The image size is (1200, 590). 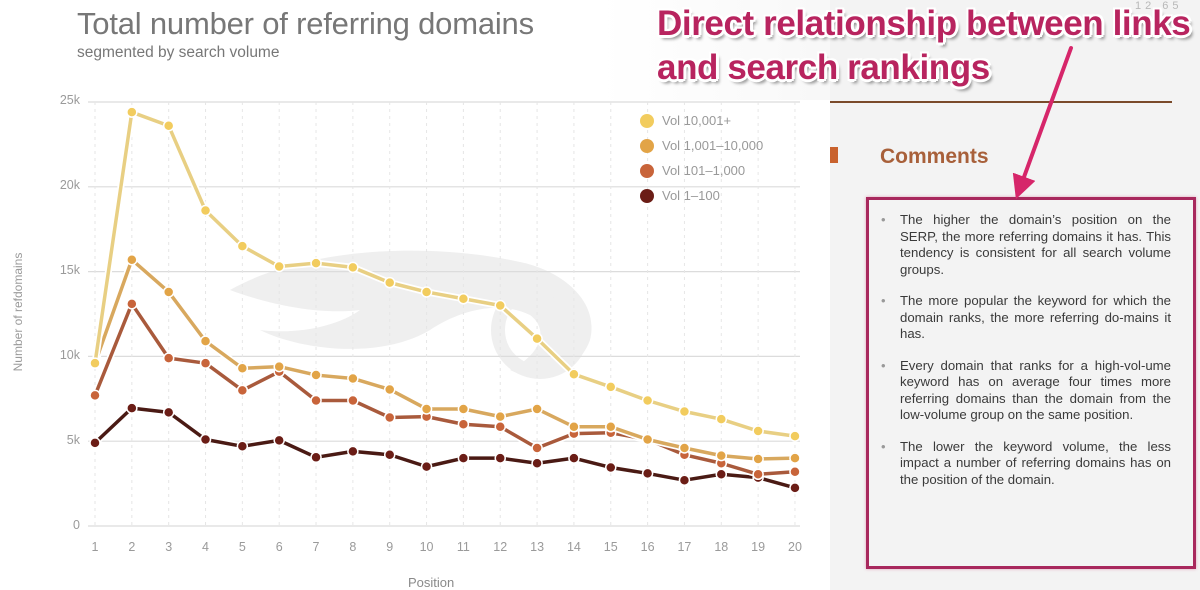 I want to click on x-tick: 13, so click(x=537, y=547).